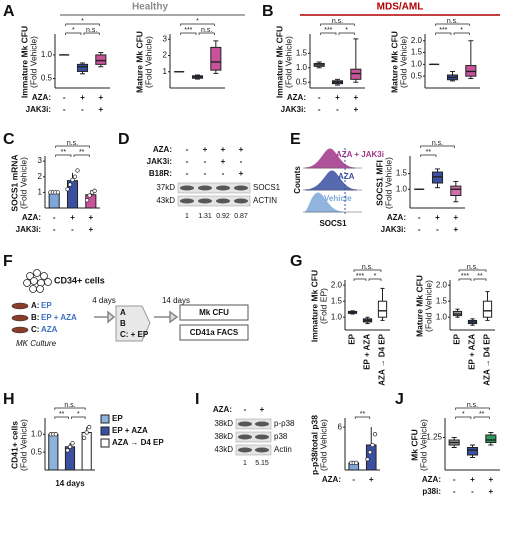 The image size is (520, 533). I want to click on y-axis-label: (Fold EP), so click(323, 306).